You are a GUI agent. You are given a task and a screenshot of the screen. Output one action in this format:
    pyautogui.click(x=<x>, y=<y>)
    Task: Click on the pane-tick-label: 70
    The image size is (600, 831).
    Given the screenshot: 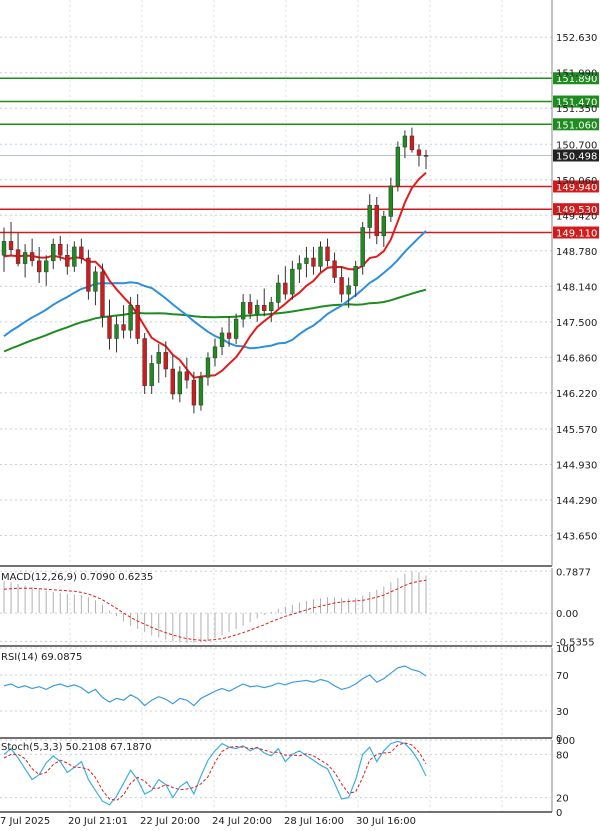 What is the action you would take?
    pyautogui.click(x=562, y=676)
    